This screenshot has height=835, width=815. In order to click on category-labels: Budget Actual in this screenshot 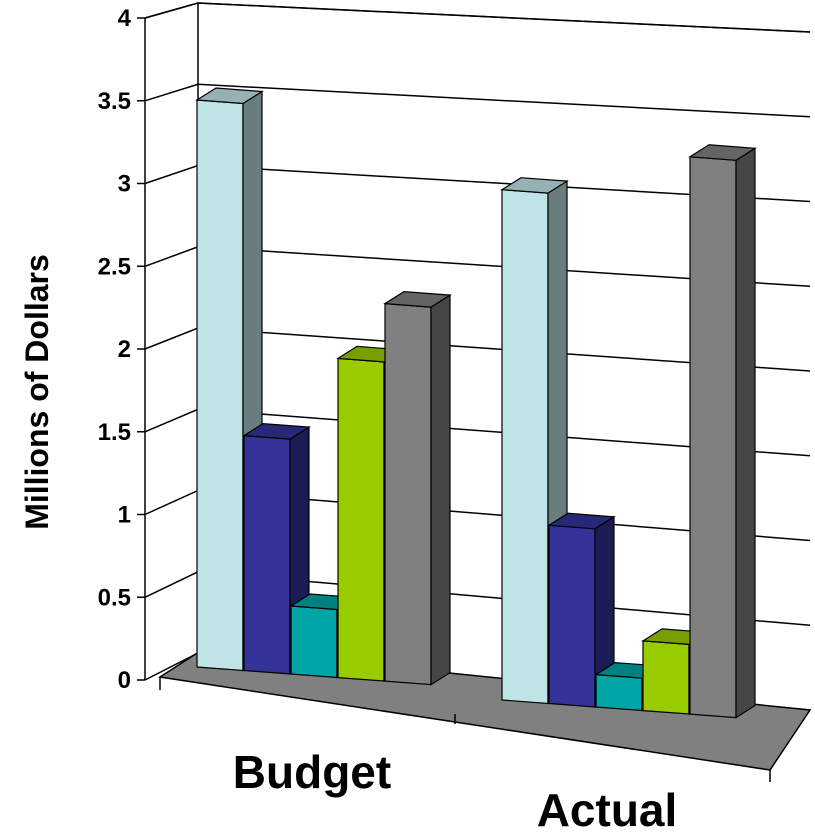, I will do `click(455, 790)`.